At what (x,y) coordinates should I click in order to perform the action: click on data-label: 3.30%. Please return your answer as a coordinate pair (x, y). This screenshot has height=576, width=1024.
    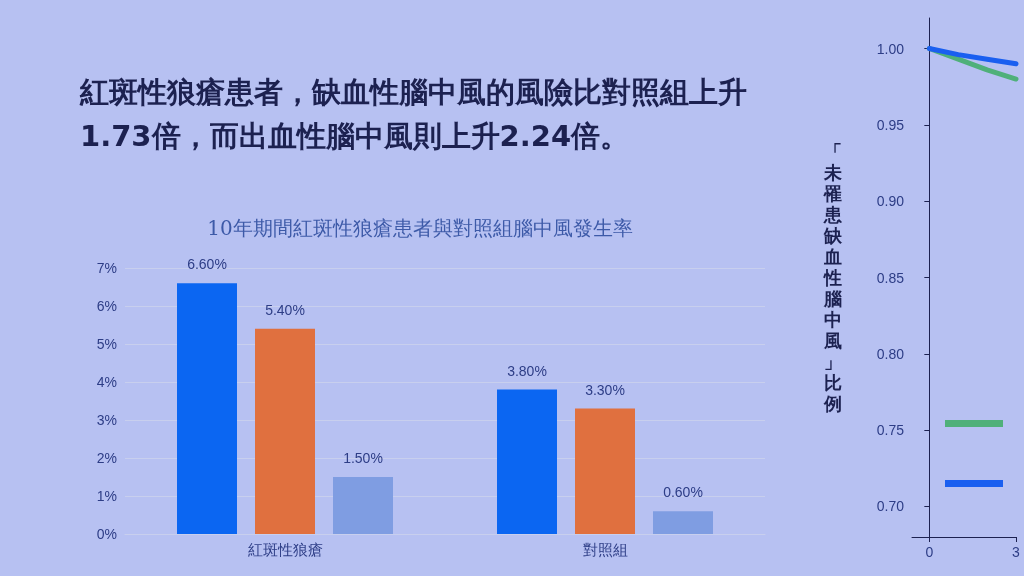
    Looking at the image, I should click on (605, 389).